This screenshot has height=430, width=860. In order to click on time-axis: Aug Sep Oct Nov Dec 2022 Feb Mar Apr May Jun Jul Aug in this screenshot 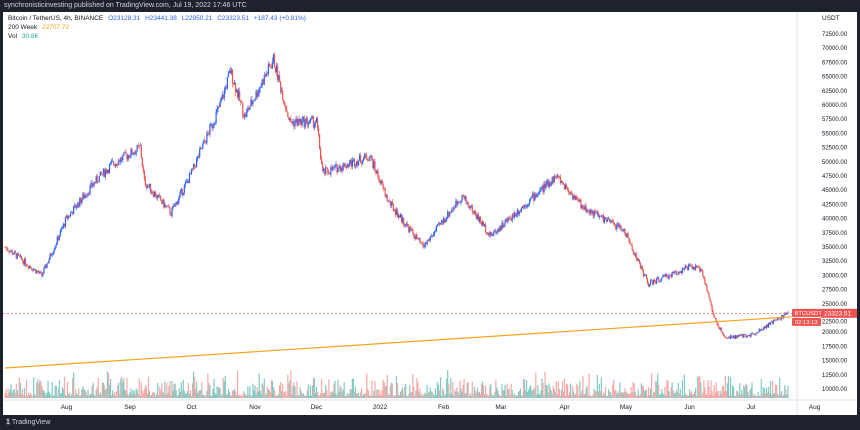, I will do `click(441, 407)`.